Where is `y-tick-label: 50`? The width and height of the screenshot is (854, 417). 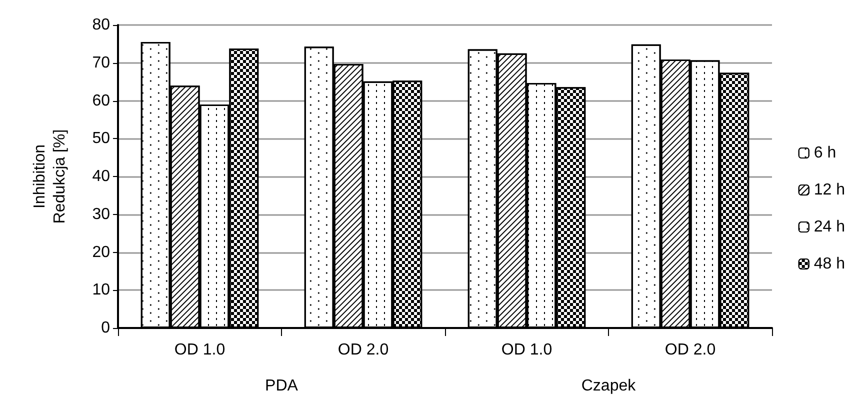
y-tick-label: 50 is located at coordinates (101, 139).